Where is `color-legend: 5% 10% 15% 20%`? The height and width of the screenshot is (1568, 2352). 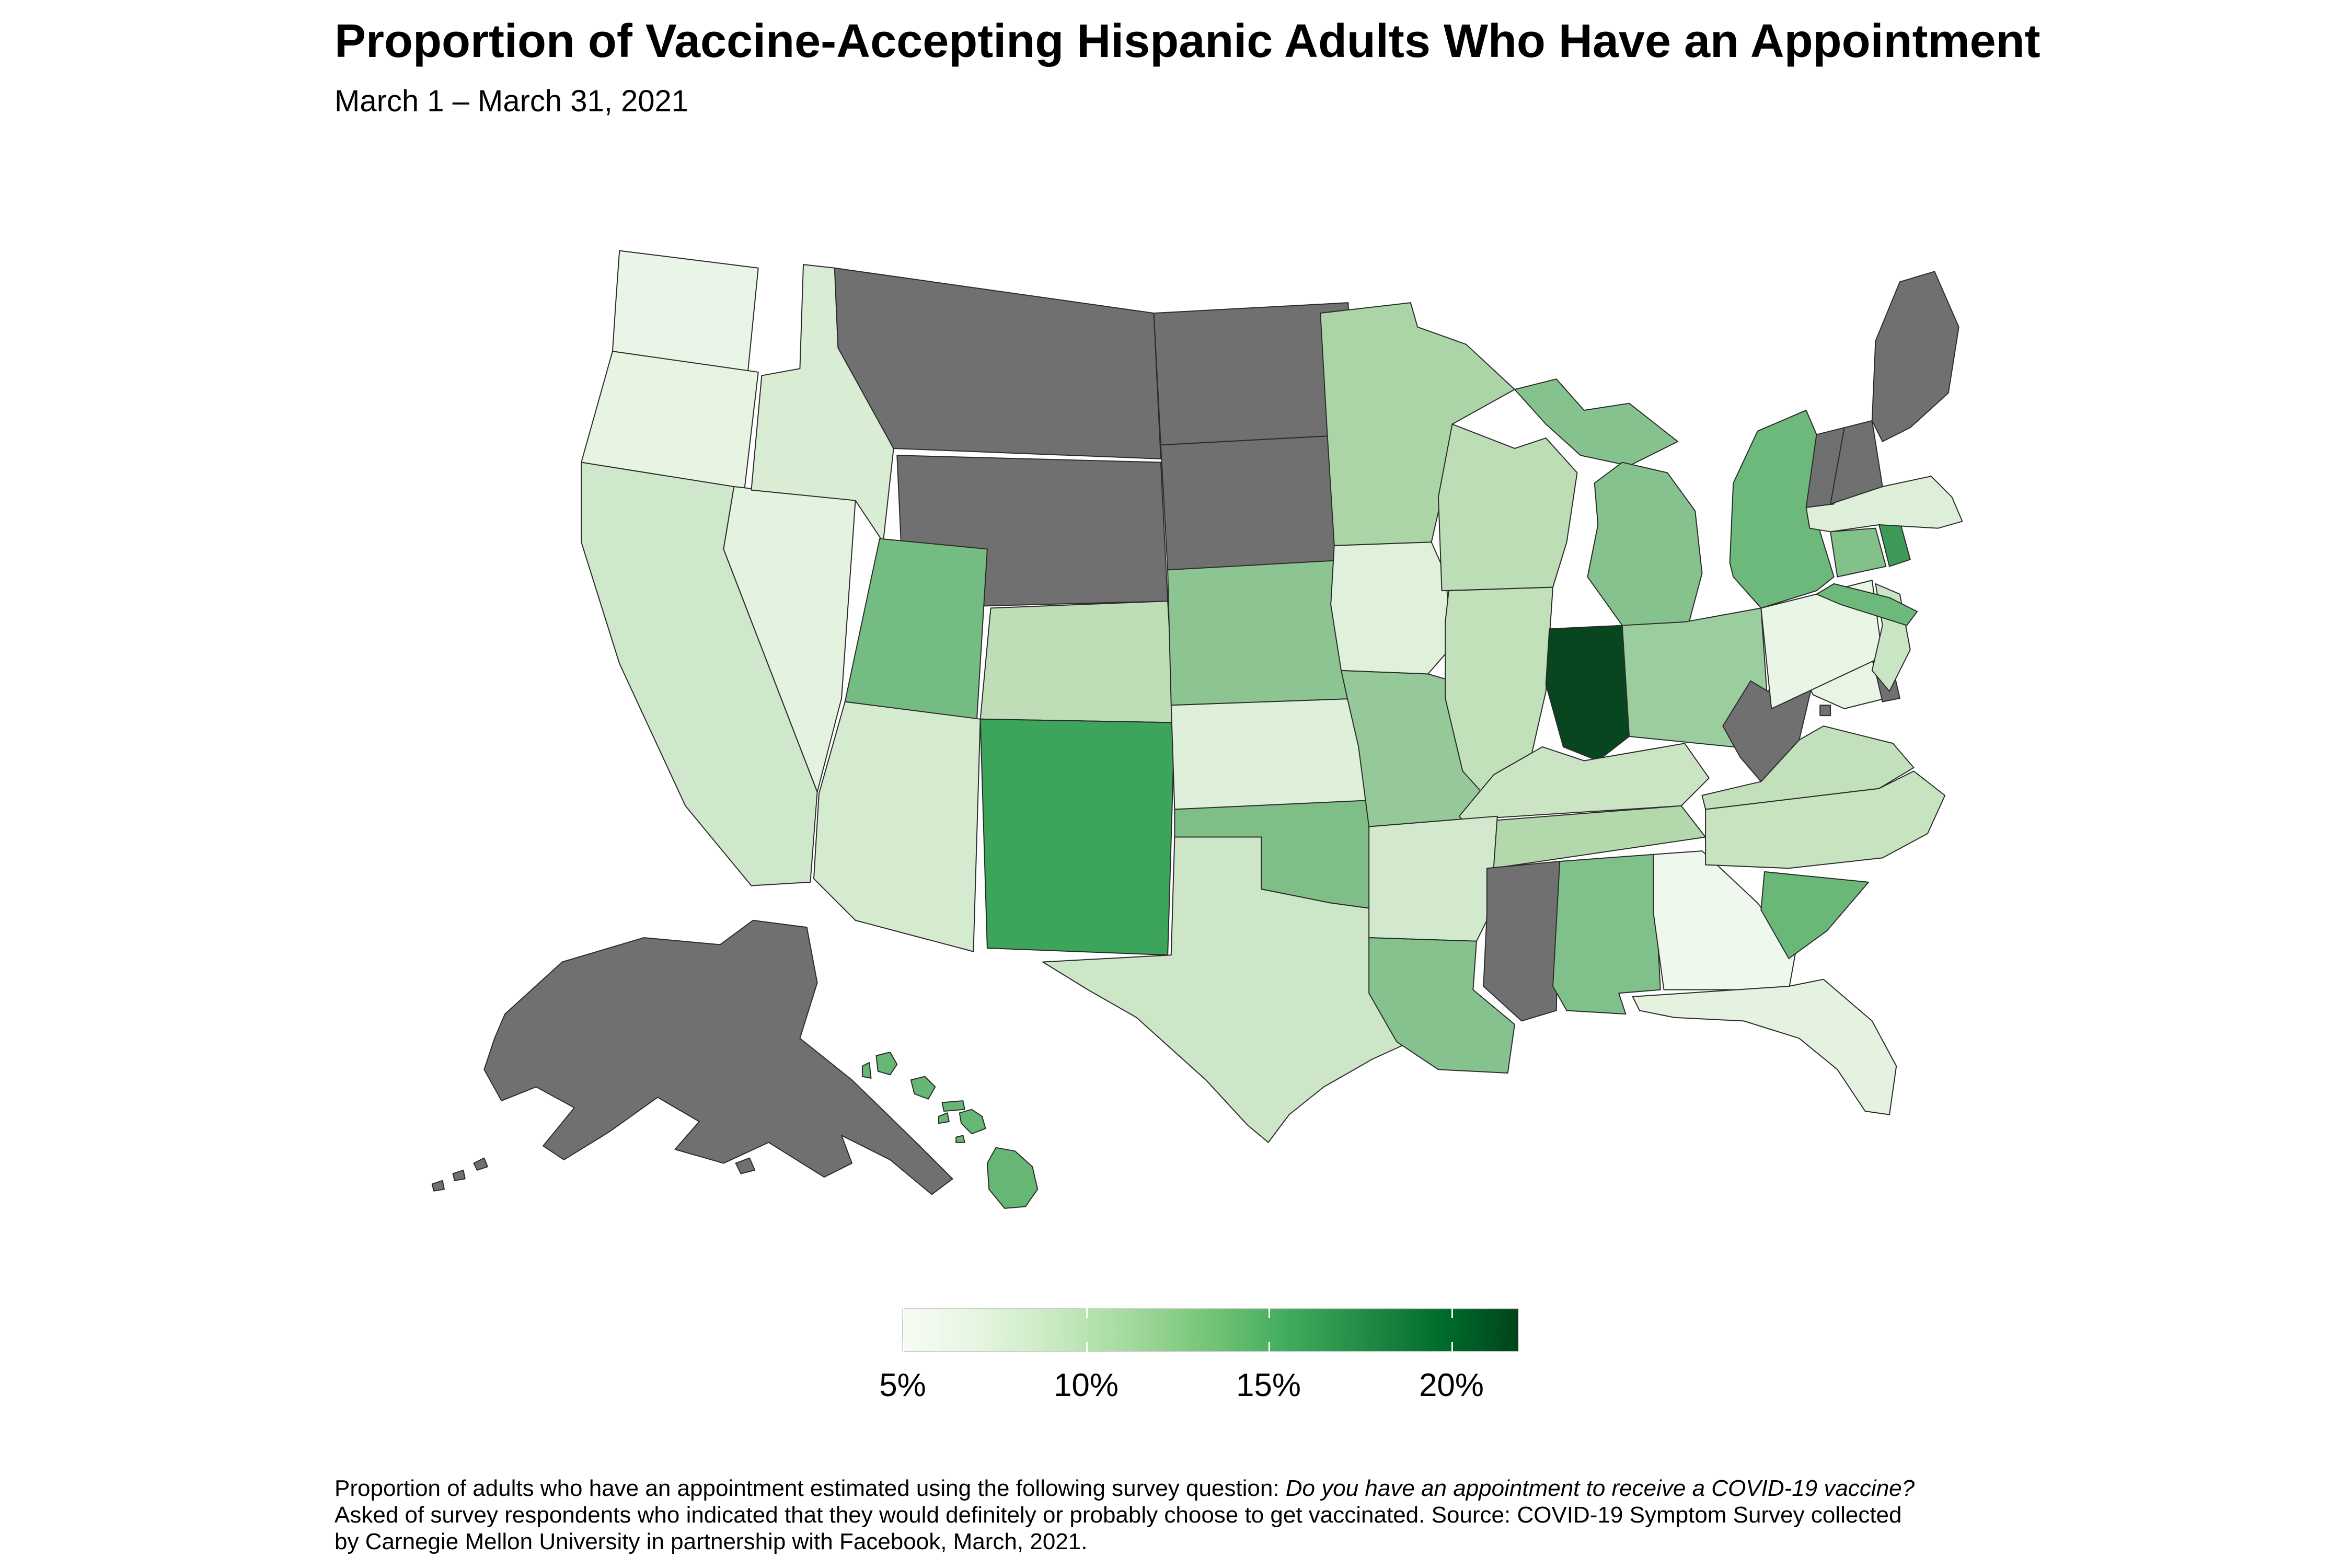
color-legend: 5% 10% 15% 20% is located at coordinates (1199, 1386).